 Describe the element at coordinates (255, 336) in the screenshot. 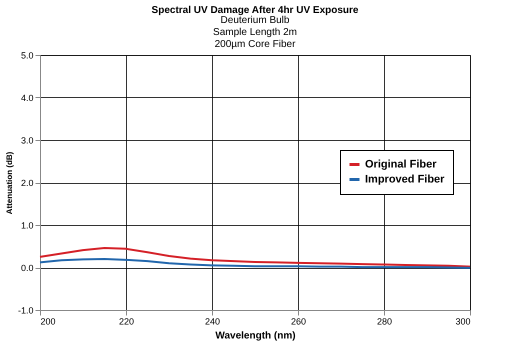

I see `x-axis-title: Wavelength (nm)` at that location.